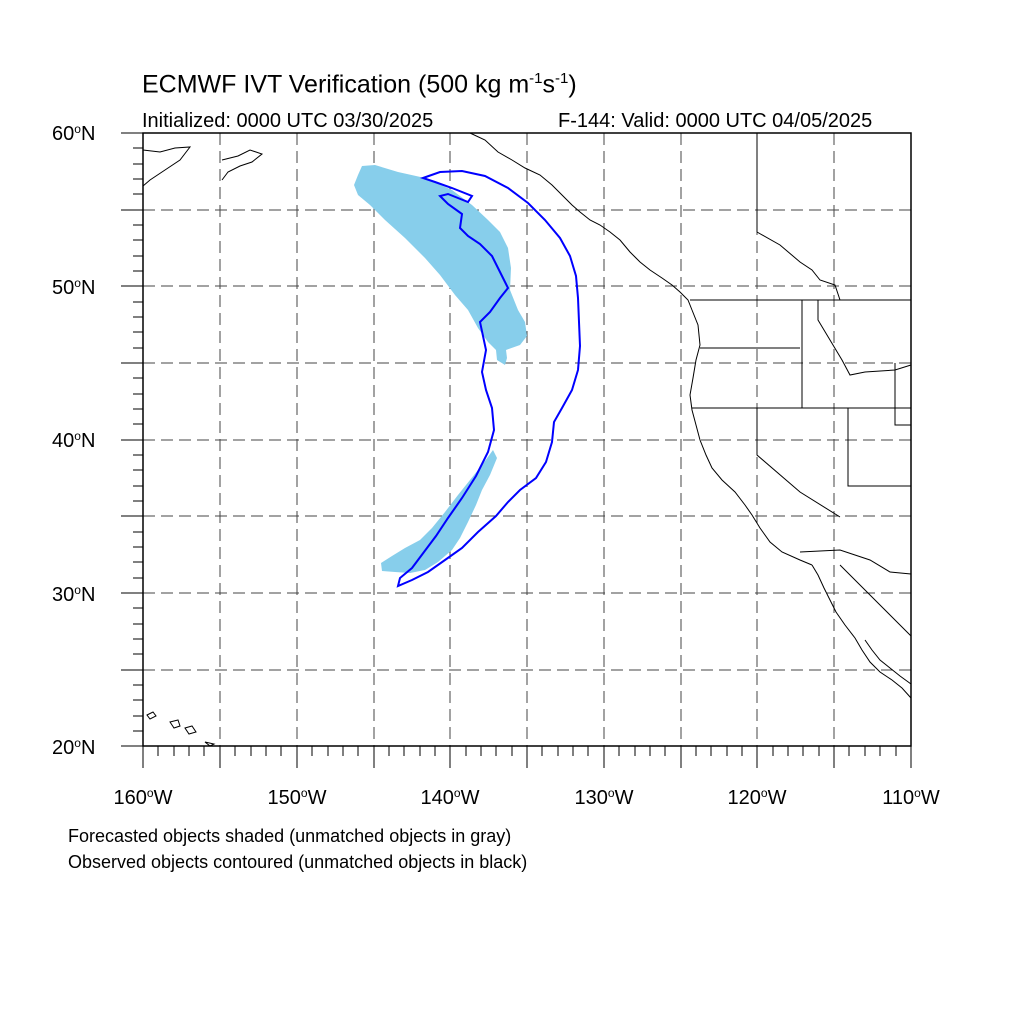 Image resolution: width=1024 pixels, height=1024 pixels. I want to click on hawaii-islands, so click(181, 729).